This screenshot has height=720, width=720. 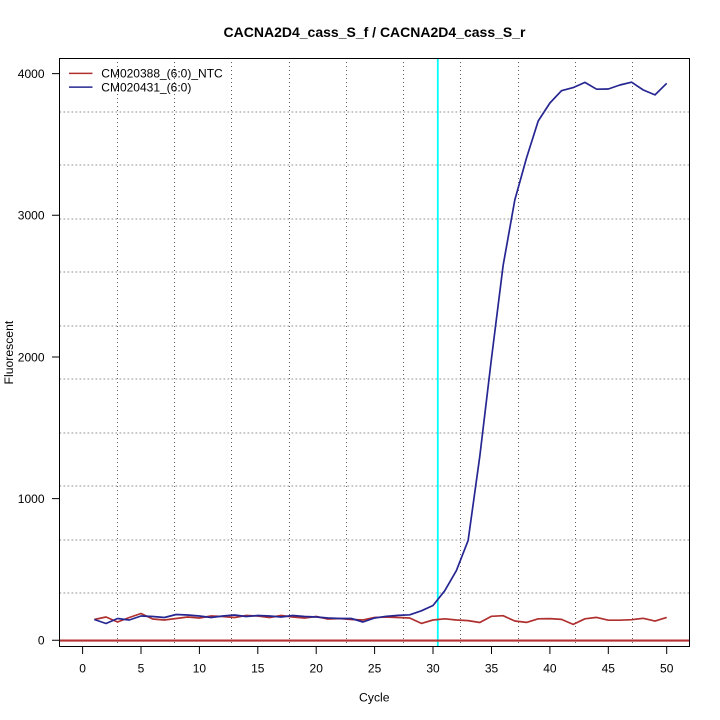 What do you see at coordinates (31, 216) in the screenshot?
I see `svg-text: 3000` at bounding box center [31, 216].